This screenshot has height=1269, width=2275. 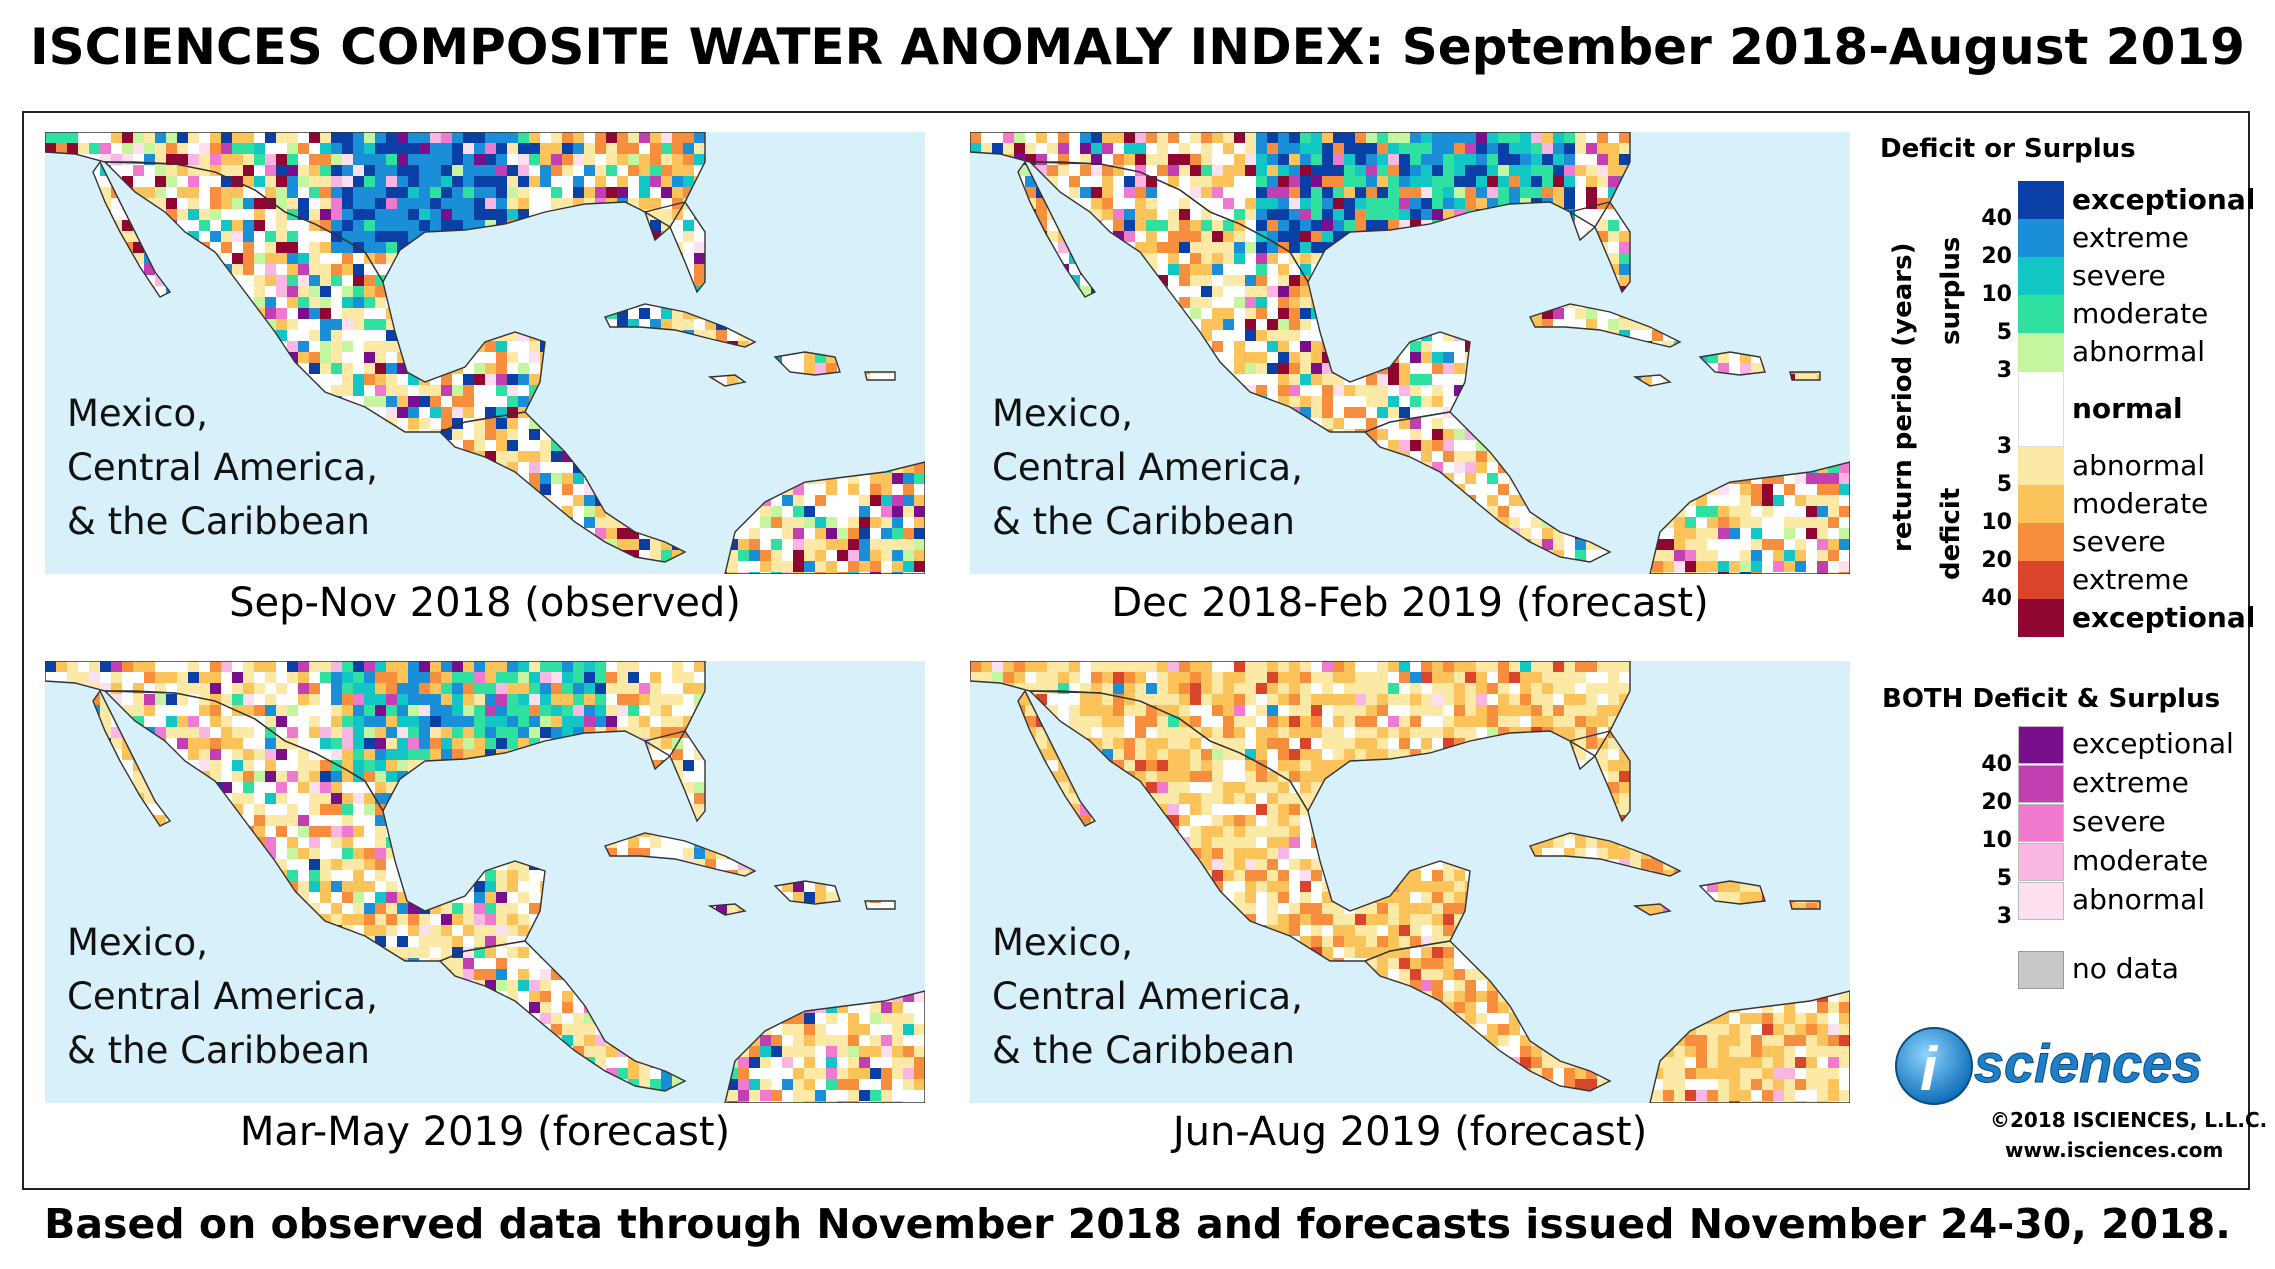 What do you see at coordinates (1410, 603) in the screenshot?
I see `panel-caption: Dec 2018-Feb 2019 (forecast)` at bounding box center [1410, 603].